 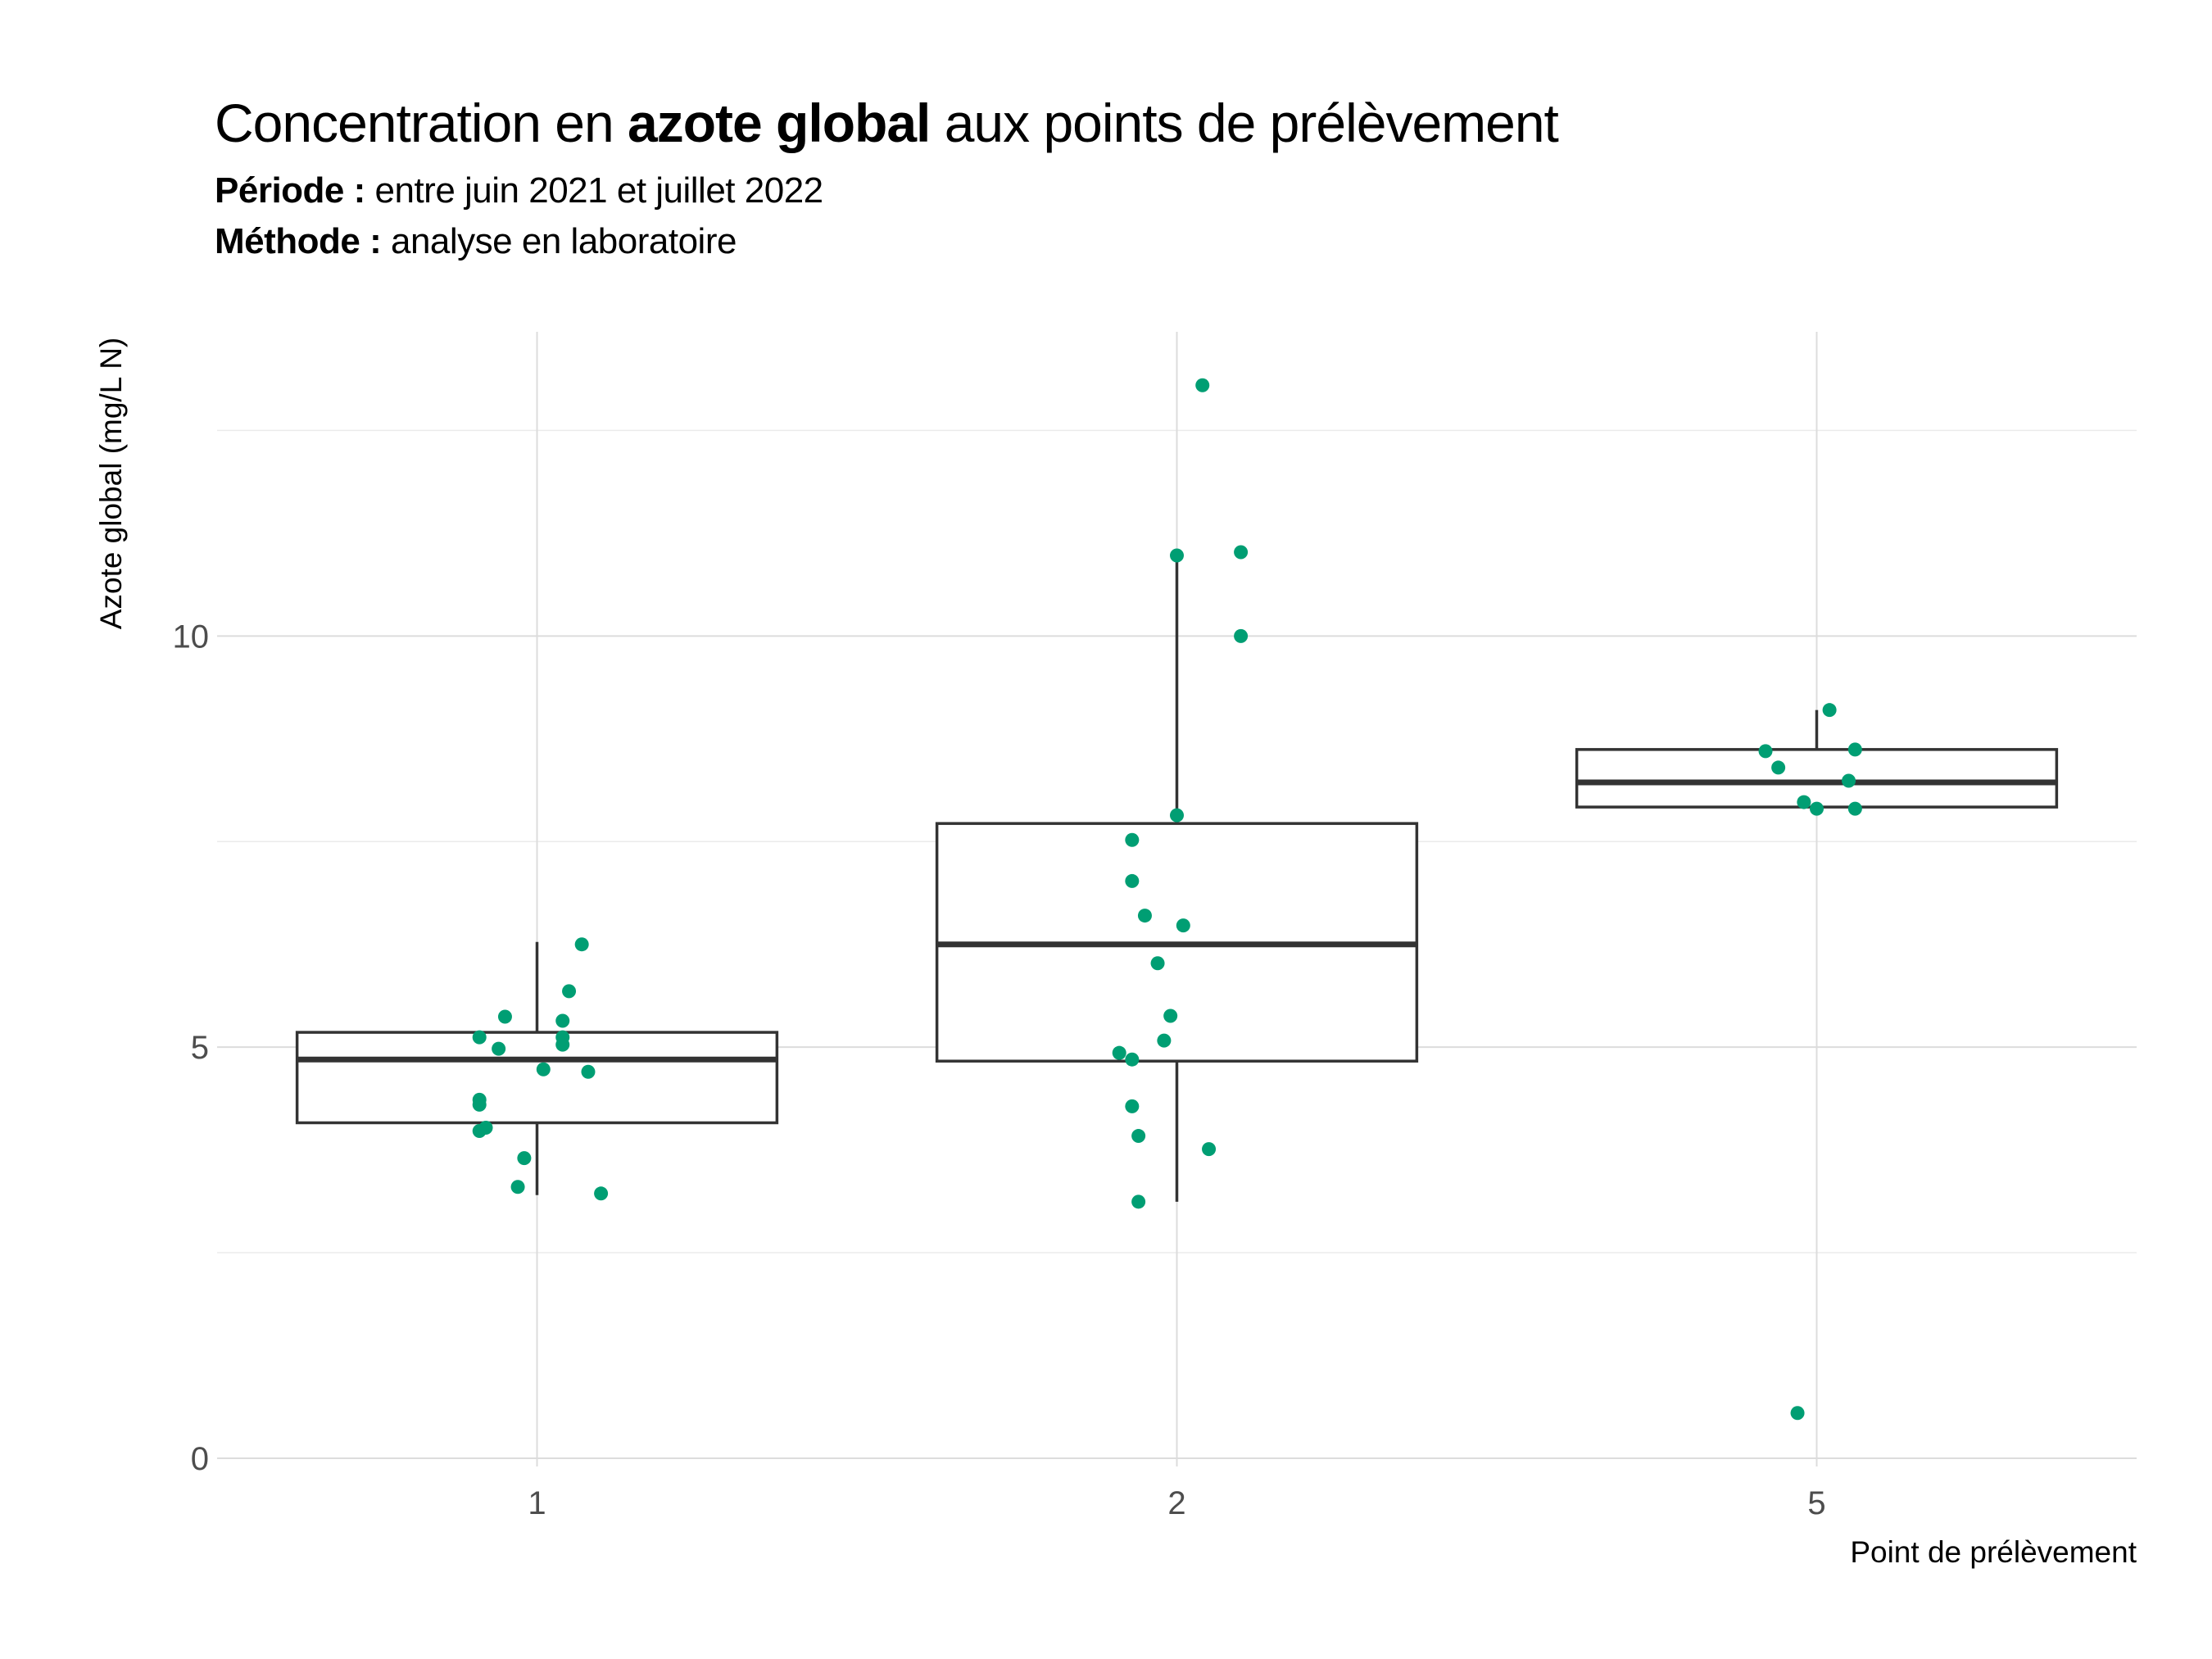 I want to click on x-tick-label: 2, so click(x=1176, y=1503).